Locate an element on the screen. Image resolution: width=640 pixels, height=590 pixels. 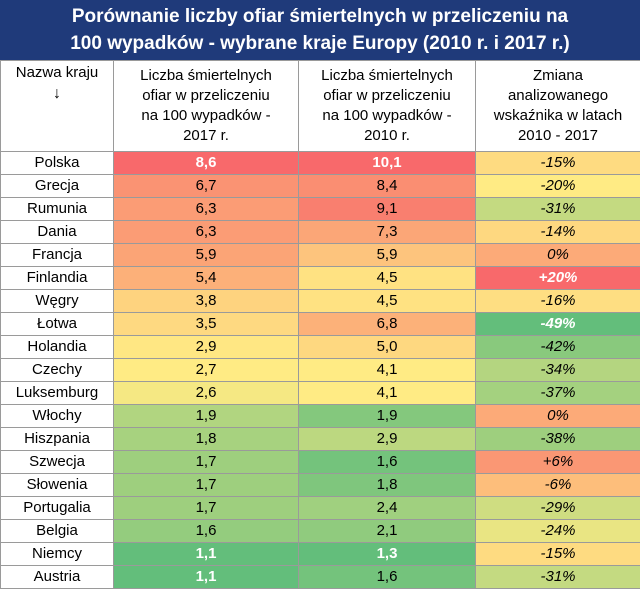
value-2010-cell: 2,9 is located at coordinates (387, 439).